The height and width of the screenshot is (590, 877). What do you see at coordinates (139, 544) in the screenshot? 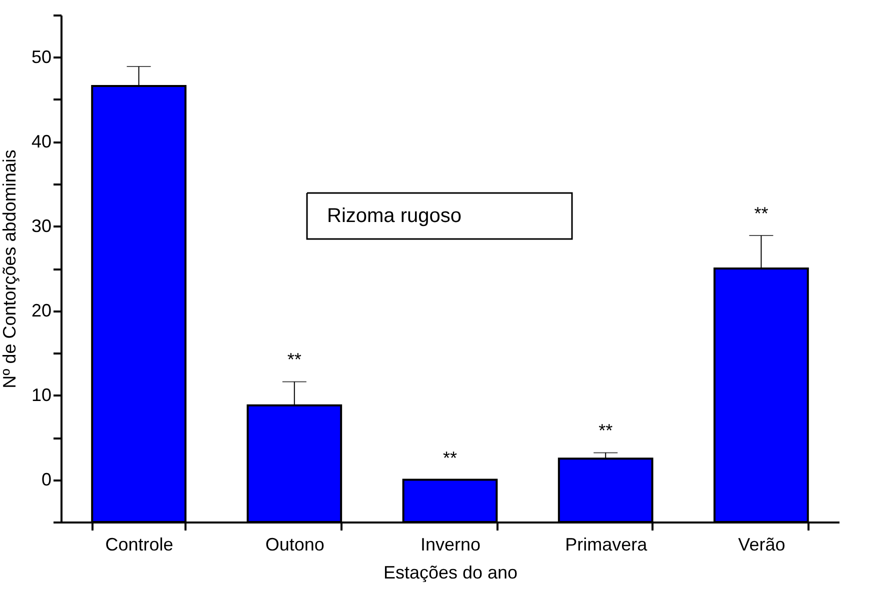
I see `x-tick-label: Controle` at bounding box center [139, 544].